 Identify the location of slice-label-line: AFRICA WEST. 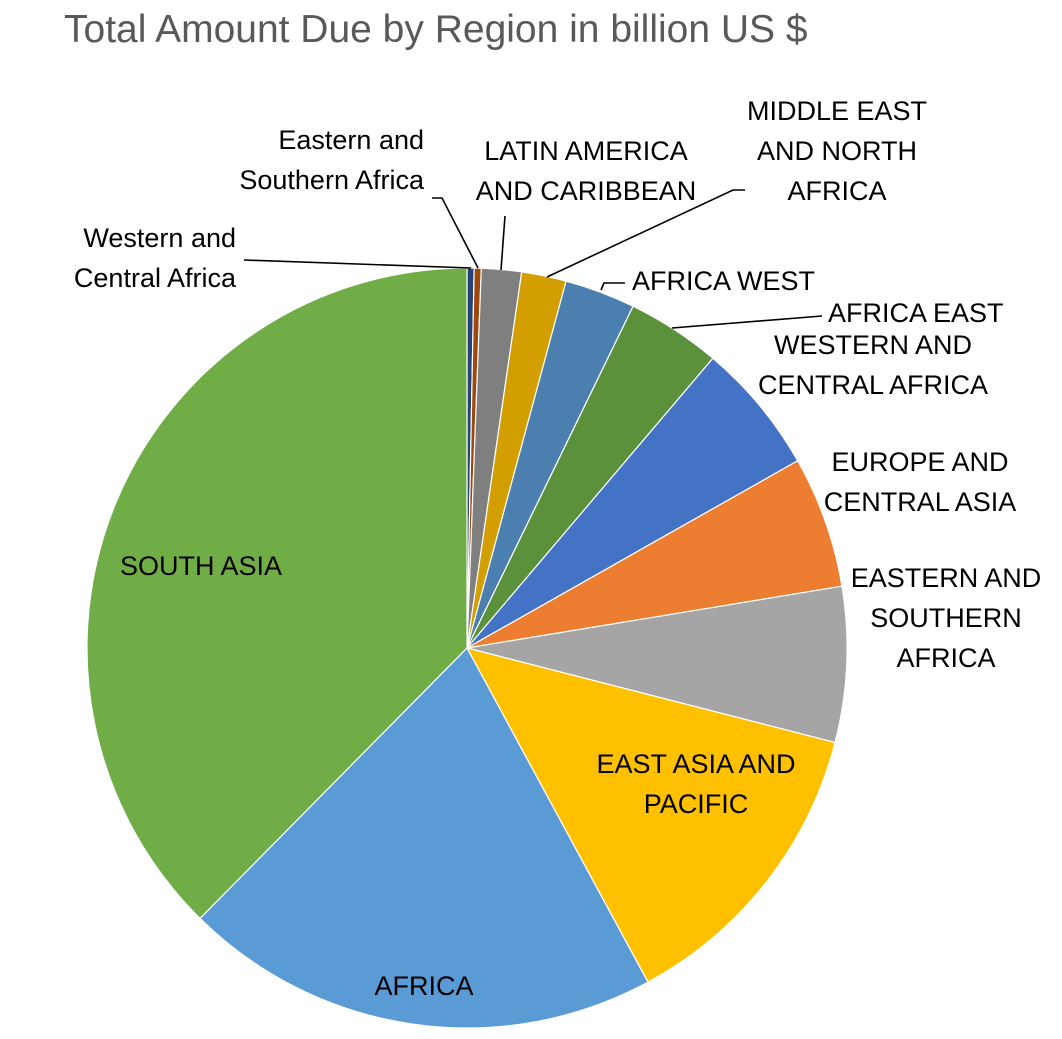
(723, 281).